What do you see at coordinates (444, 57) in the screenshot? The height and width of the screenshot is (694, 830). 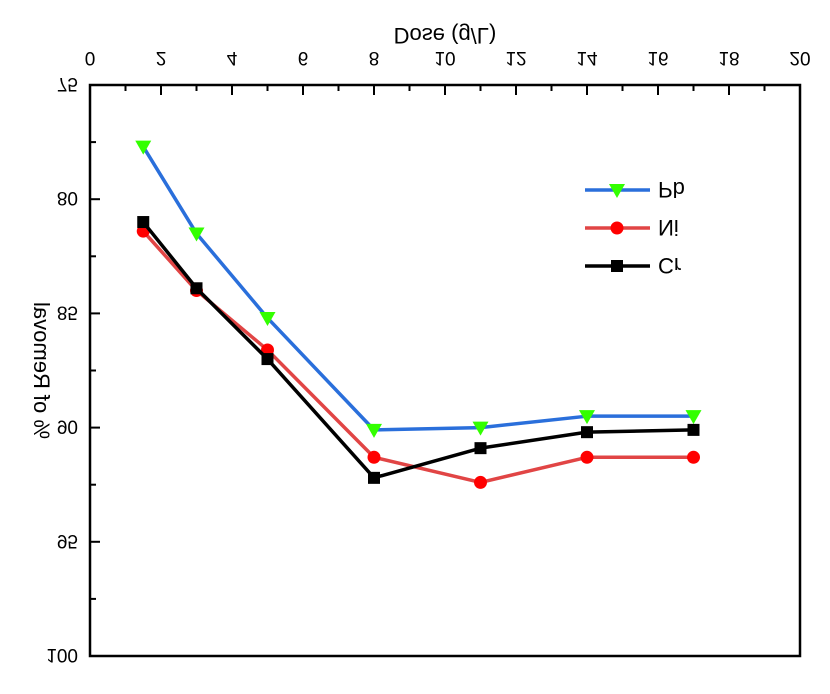 I see `x-tick-label: 10` at bounding box center [444, 57].